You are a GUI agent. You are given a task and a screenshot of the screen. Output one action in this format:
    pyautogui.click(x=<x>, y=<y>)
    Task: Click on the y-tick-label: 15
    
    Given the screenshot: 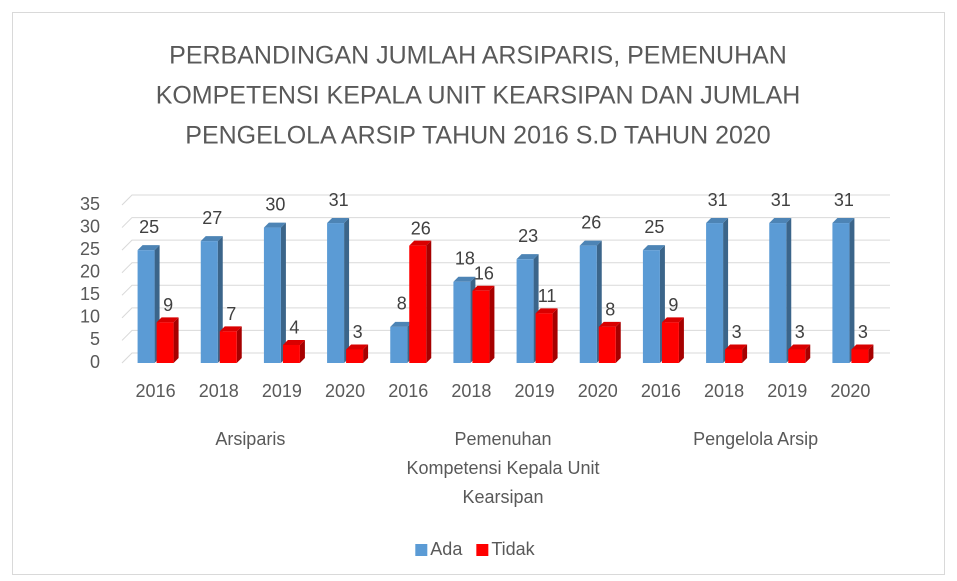 What is the action you would take?
    pyautogui.click(x=90, y=294)
    